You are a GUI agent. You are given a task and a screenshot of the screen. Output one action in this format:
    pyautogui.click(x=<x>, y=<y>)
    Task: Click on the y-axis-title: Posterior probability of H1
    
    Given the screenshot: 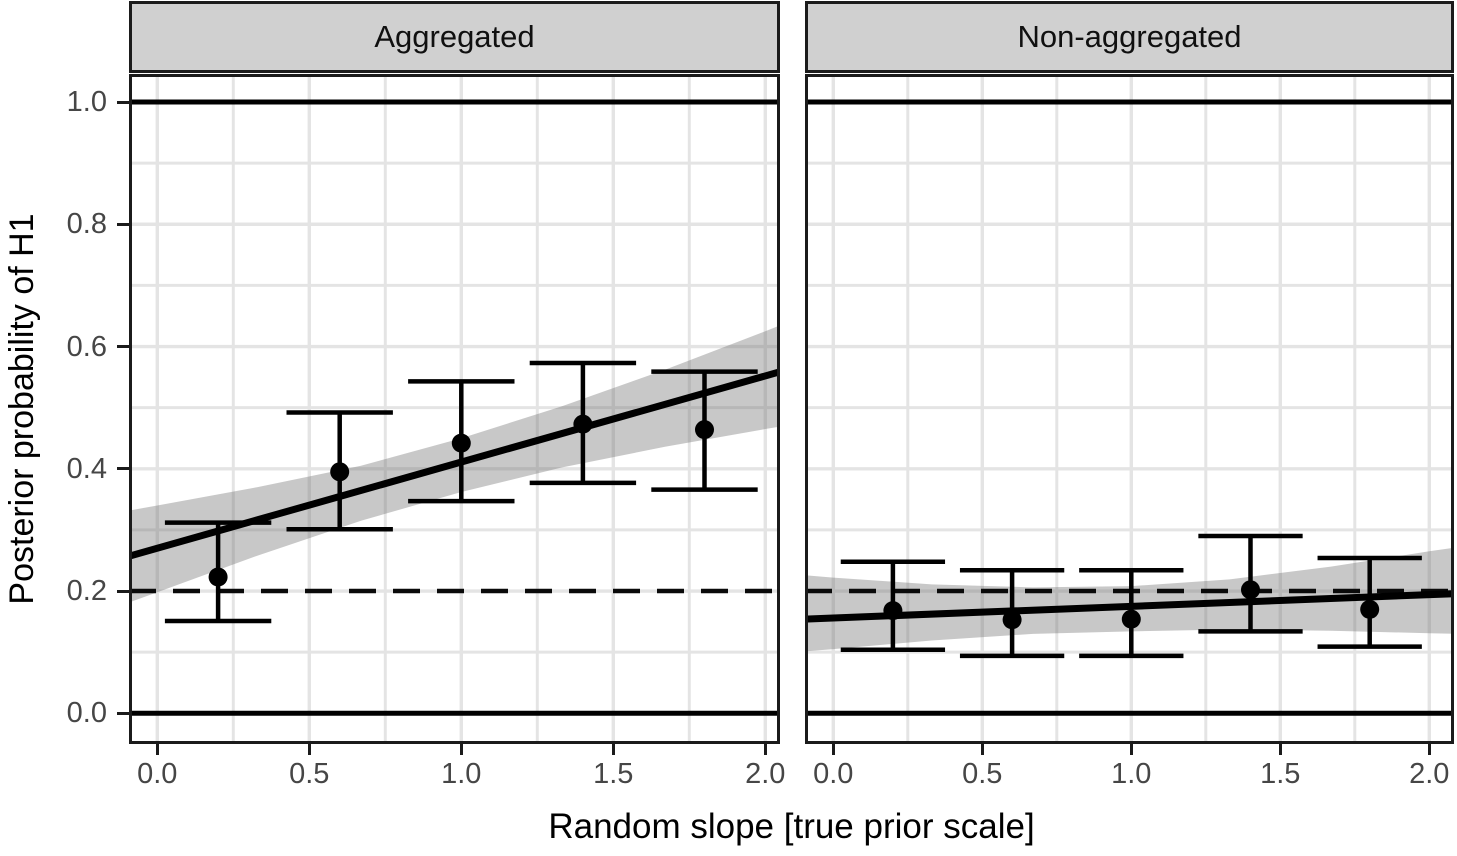 What is the action you would take?
    pyautogui.click(x=22, y=409)
    